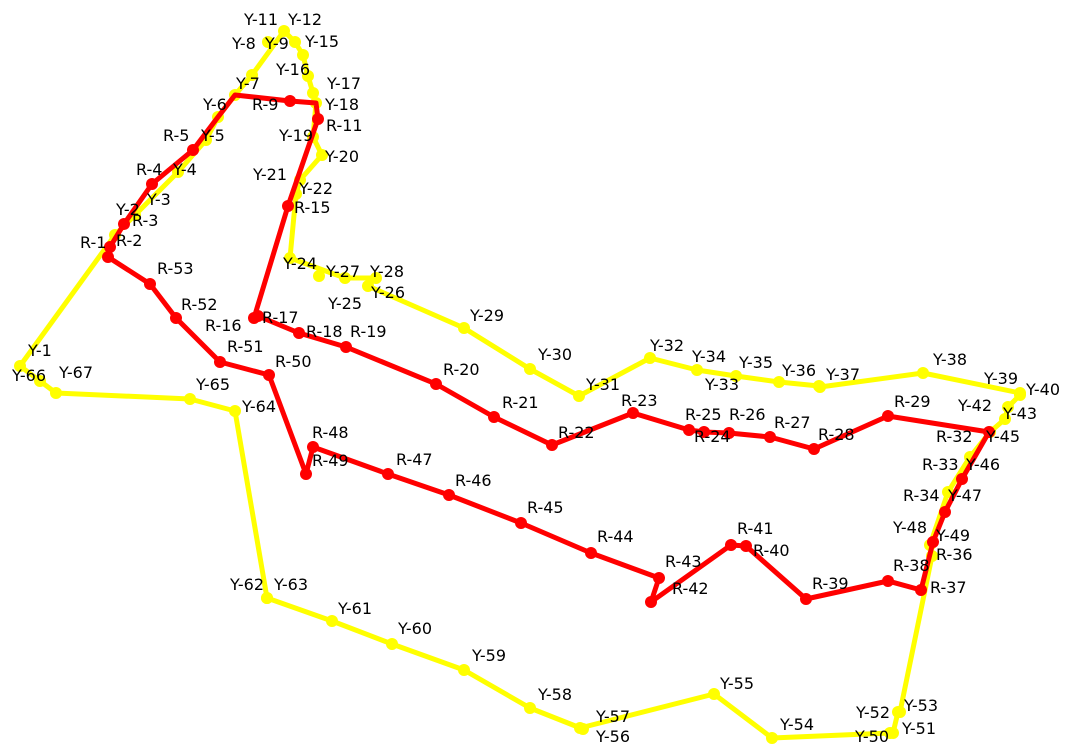 This screenshot has height=745, width=1070. Describe the element at coordinates (245, 346) in the screenshot. I see `point-label-r-51: R-51` at that location.